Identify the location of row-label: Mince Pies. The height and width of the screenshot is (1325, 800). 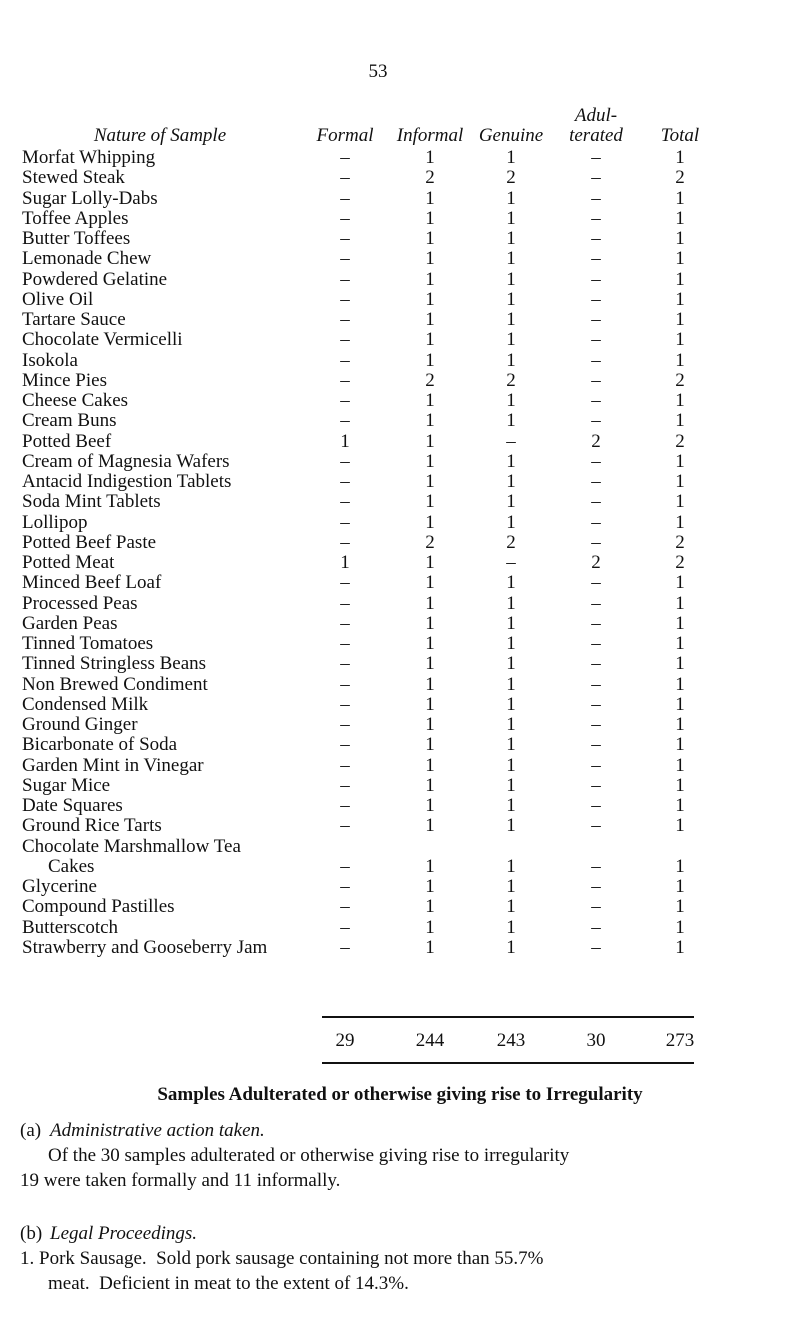
(64, 380).